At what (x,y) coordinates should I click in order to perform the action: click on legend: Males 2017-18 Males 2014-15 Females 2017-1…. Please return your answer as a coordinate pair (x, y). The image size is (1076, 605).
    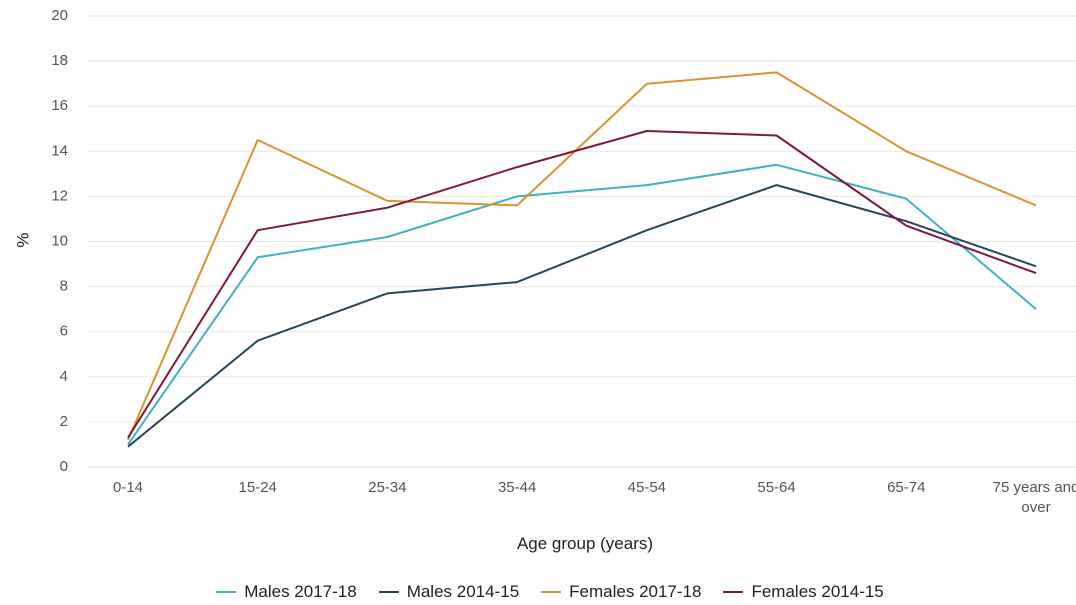
    Looking at the image, I should click on (550, 592).